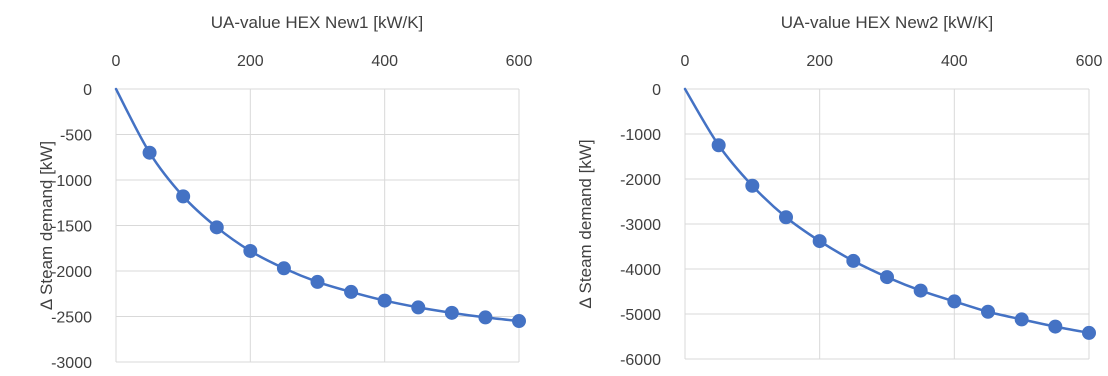  What do you see at coordinates (71, 318) in the screenshot?
I see `y-tick-label: -2500` at bounding box center [71, 318].